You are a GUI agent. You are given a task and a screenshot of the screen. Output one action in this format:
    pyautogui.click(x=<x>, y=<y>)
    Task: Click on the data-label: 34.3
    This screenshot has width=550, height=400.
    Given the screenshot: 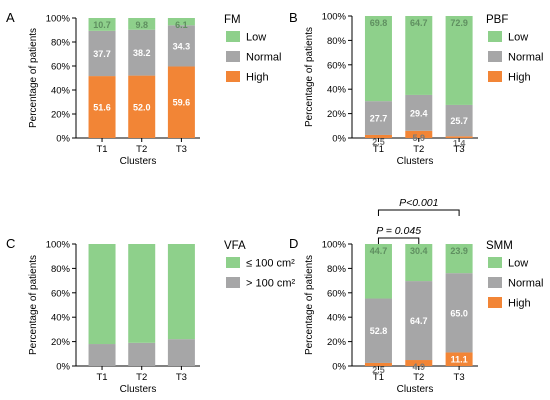 What is the action you would take?
    pyautogui.click(x=182, y=46)
    